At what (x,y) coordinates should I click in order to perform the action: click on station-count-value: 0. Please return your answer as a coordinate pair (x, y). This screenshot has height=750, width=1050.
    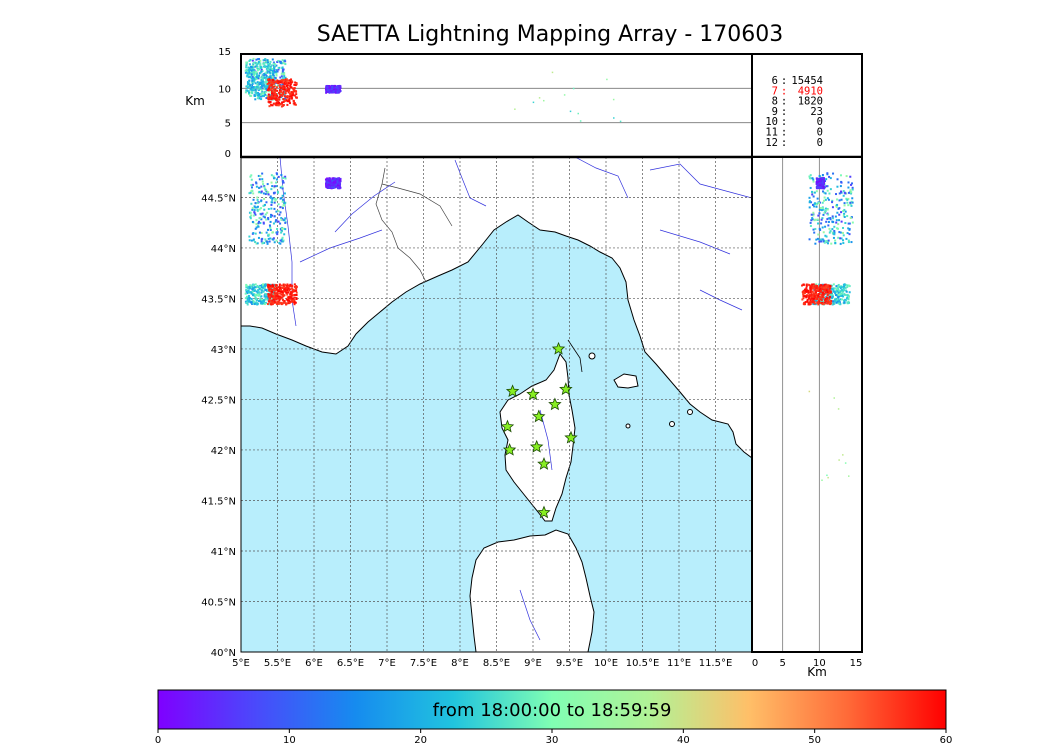
    Looking at the image, I should click on (820, 122).